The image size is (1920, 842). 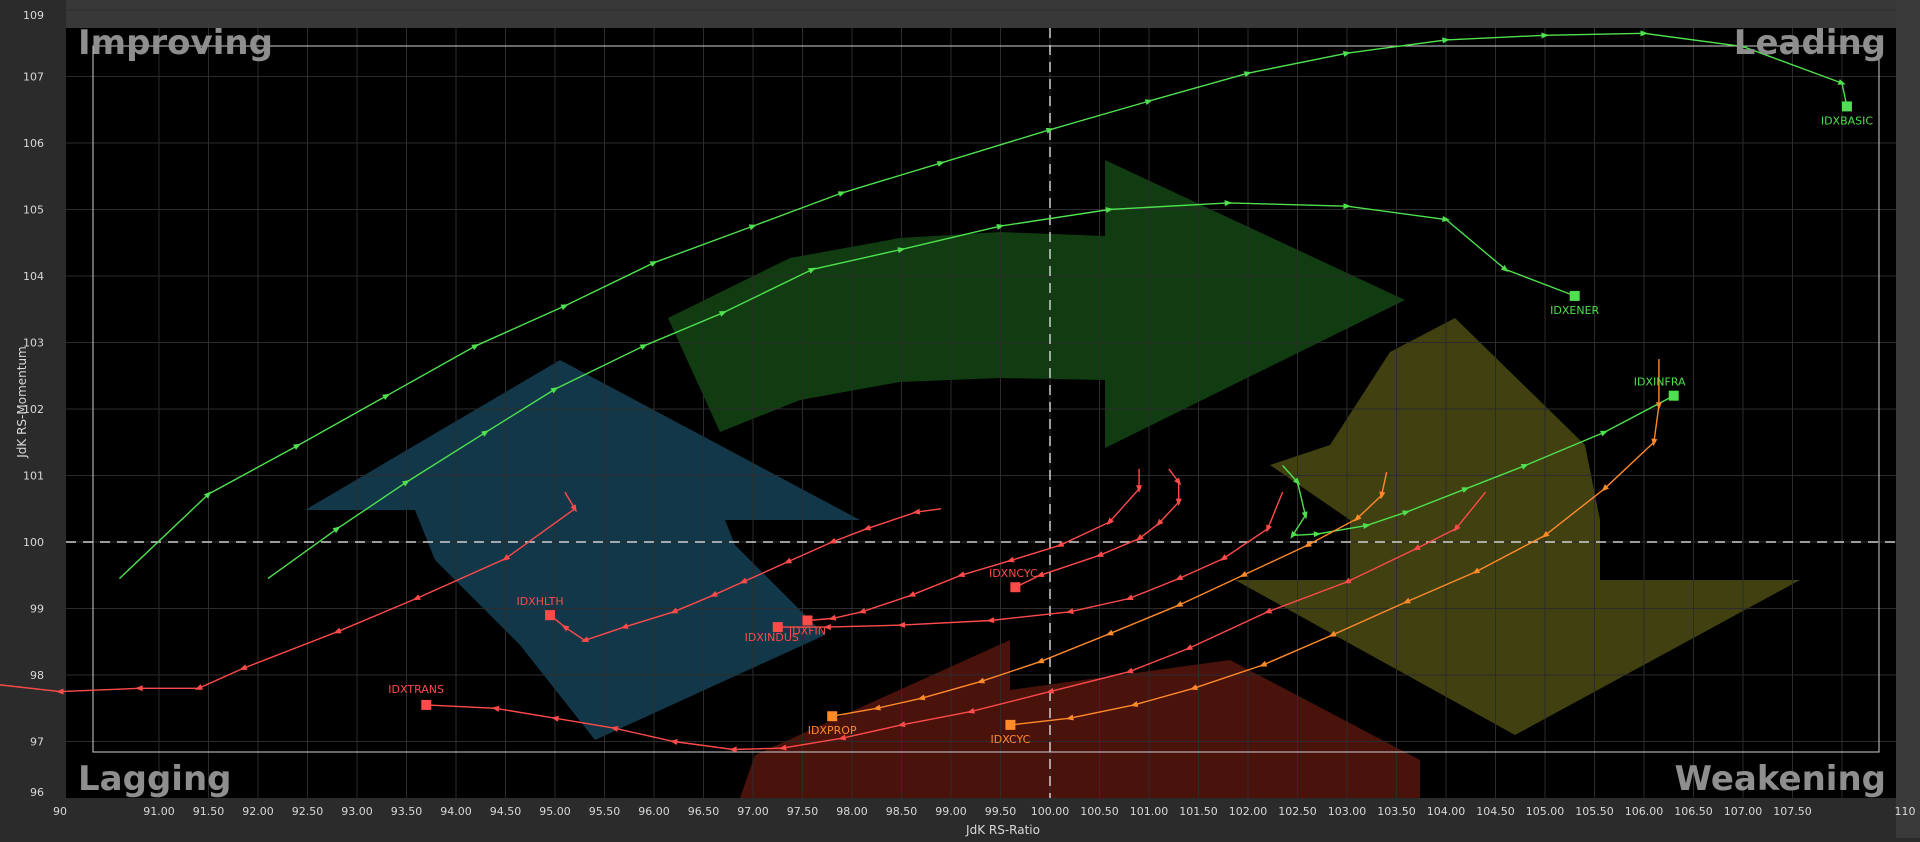 What do you see at coordinates (1574, 295) in the screenshot?
I see `series-head-idxener` at bounding box center [1574, 295].